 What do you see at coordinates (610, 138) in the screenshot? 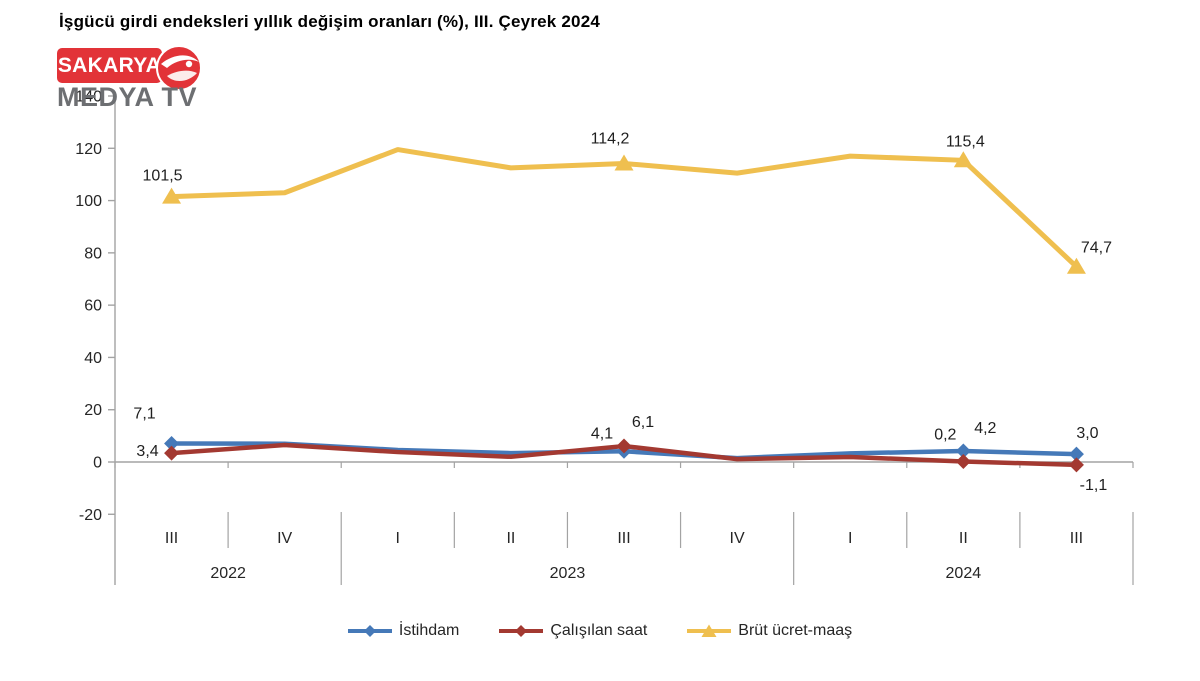
I see `data-label: 114,2` at bounding box center [610, 138].